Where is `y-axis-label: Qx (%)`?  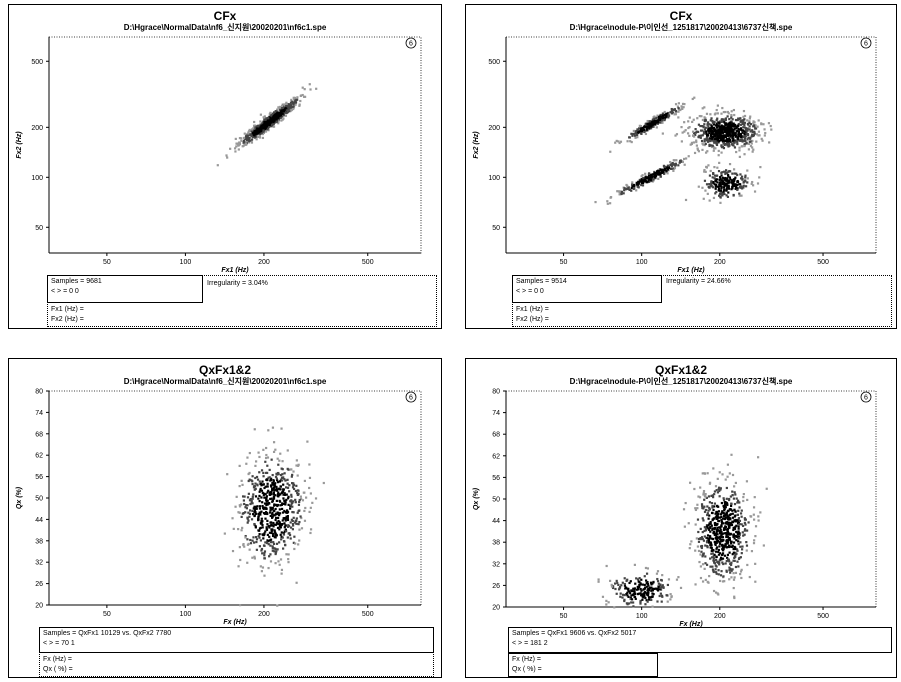
y-axis-label: Qx (%) is located at coordinates (19, 497).